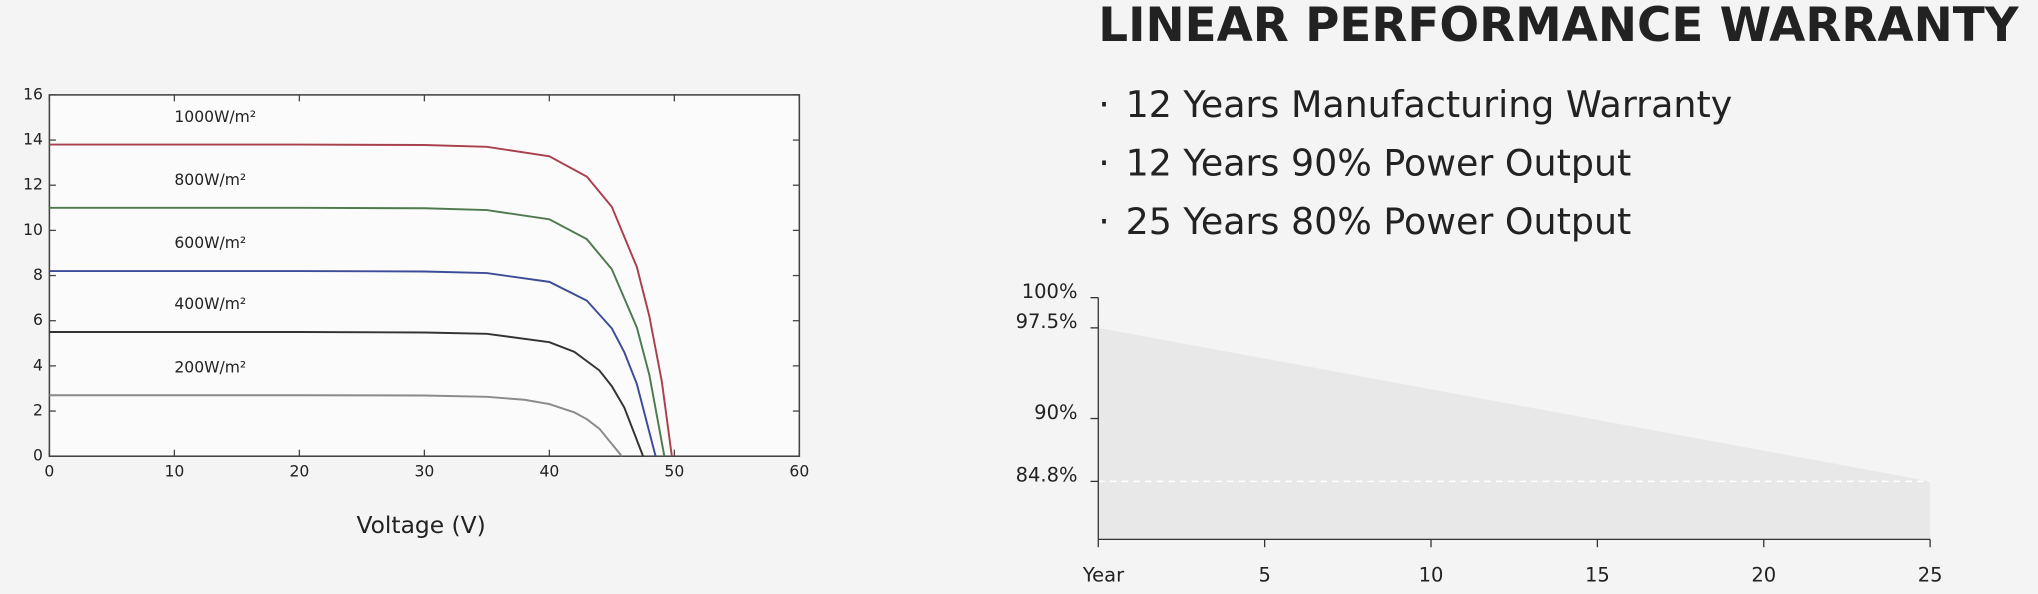  I want to click on x-tick-label: 50, so click(674, 471).